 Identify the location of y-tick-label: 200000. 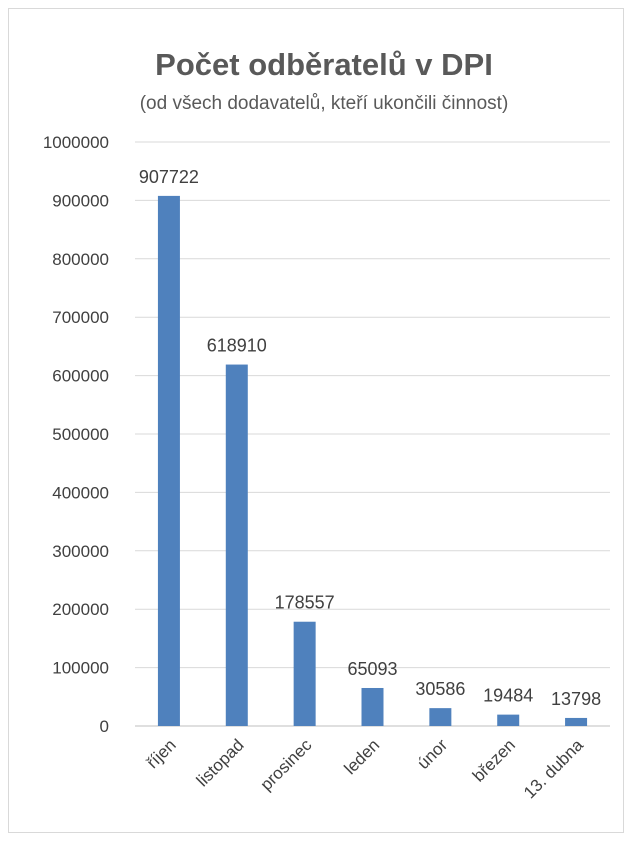
(80, 609).